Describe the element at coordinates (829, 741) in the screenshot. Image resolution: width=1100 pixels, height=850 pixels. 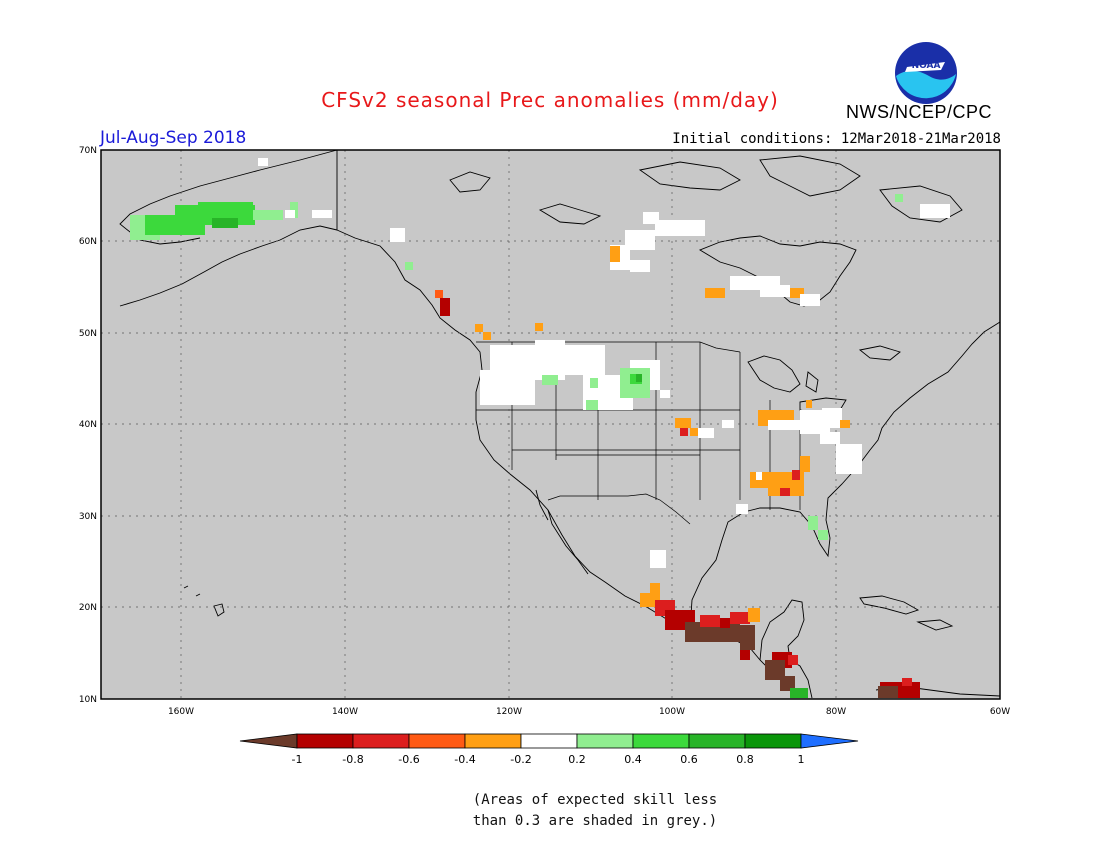
I see `legend-arrow-right` at that location.